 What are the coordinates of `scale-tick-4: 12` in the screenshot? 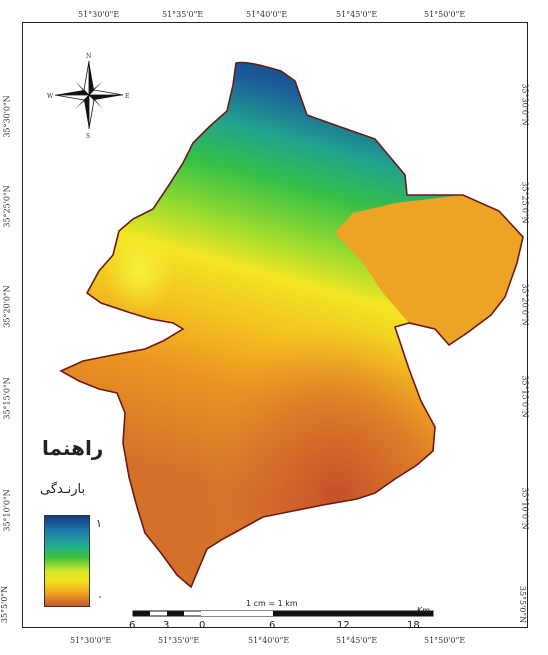 It's located at (343, 624).